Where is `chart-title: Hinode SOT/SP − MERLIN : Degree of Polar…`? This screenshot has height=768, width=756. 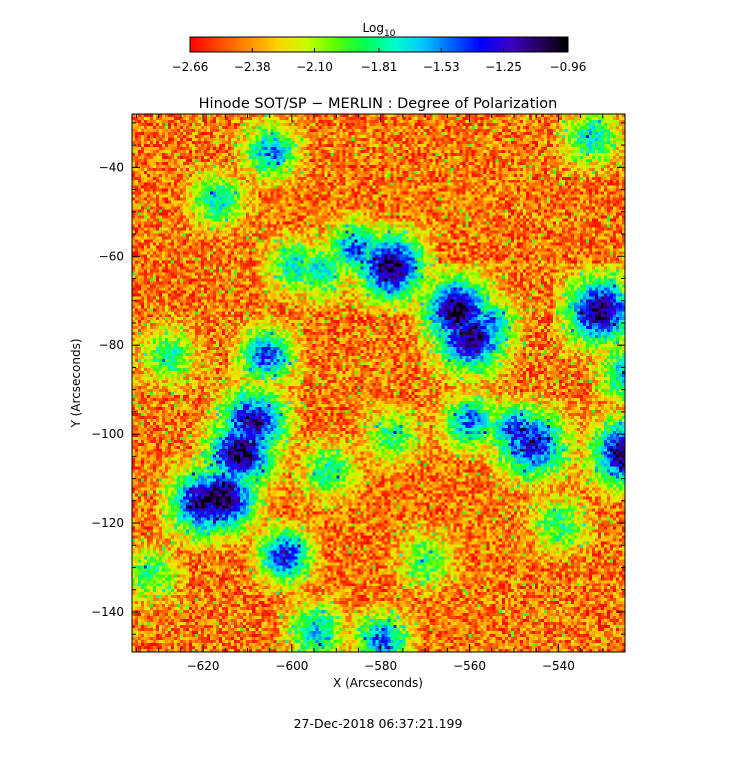 chart-title: Hinode SOT/SP − MERLIN : Degree of Polar… is located at coordinates (378, 104).